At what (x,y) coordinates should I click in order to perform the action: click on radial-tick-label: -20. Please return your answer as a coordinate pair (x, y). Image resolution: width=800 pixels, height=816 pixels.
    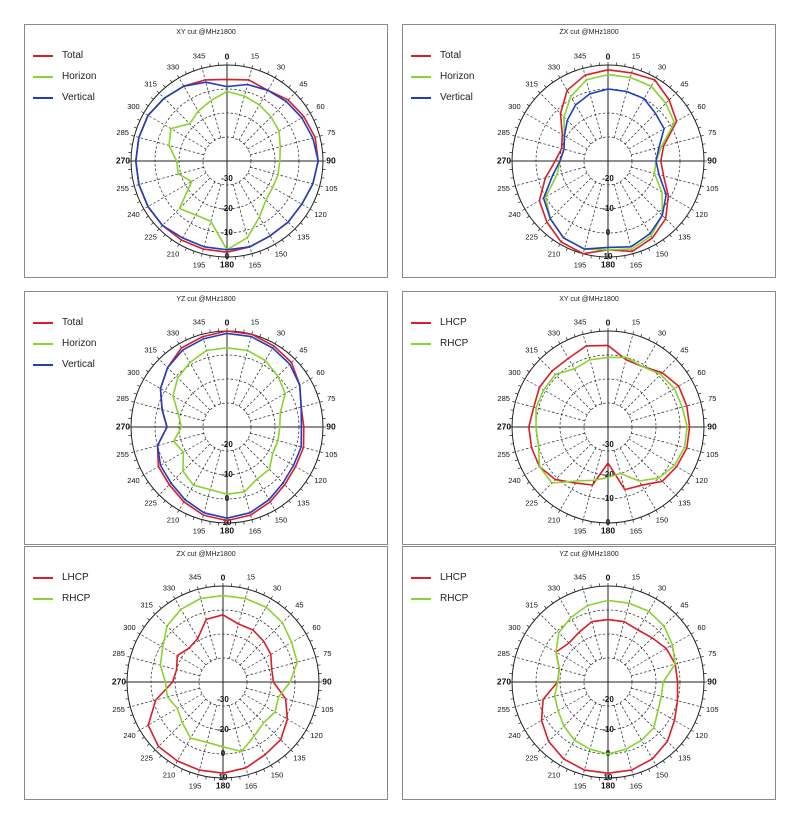
    Looking at the image, I should click on (227, 444).